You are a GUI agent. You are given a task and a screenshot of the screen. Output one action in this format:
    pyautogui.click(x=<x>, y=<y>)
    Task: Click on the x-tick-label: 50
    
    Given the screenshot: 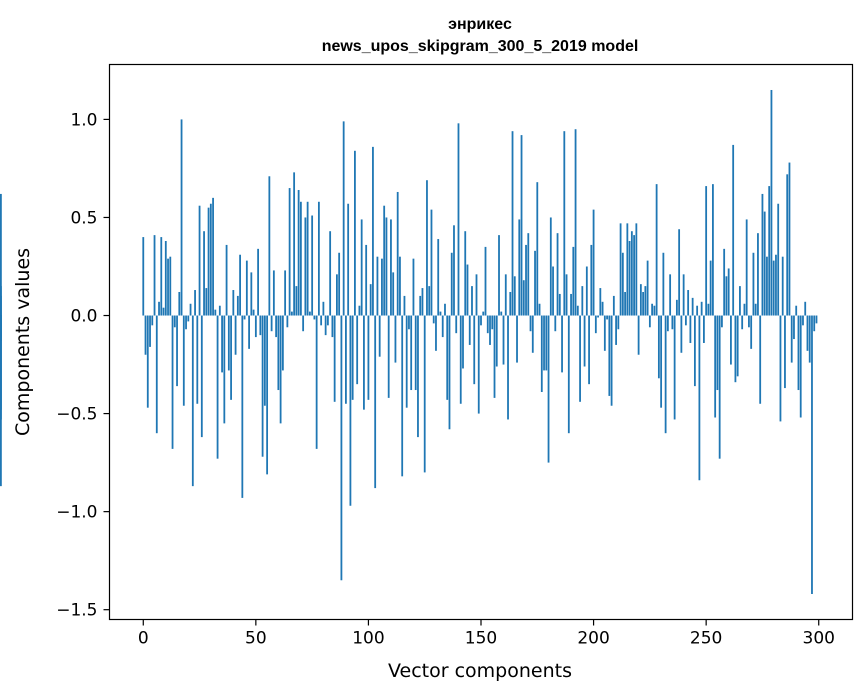 What is the action you would take?
    pyautogui.click(x=256, y=639)
    